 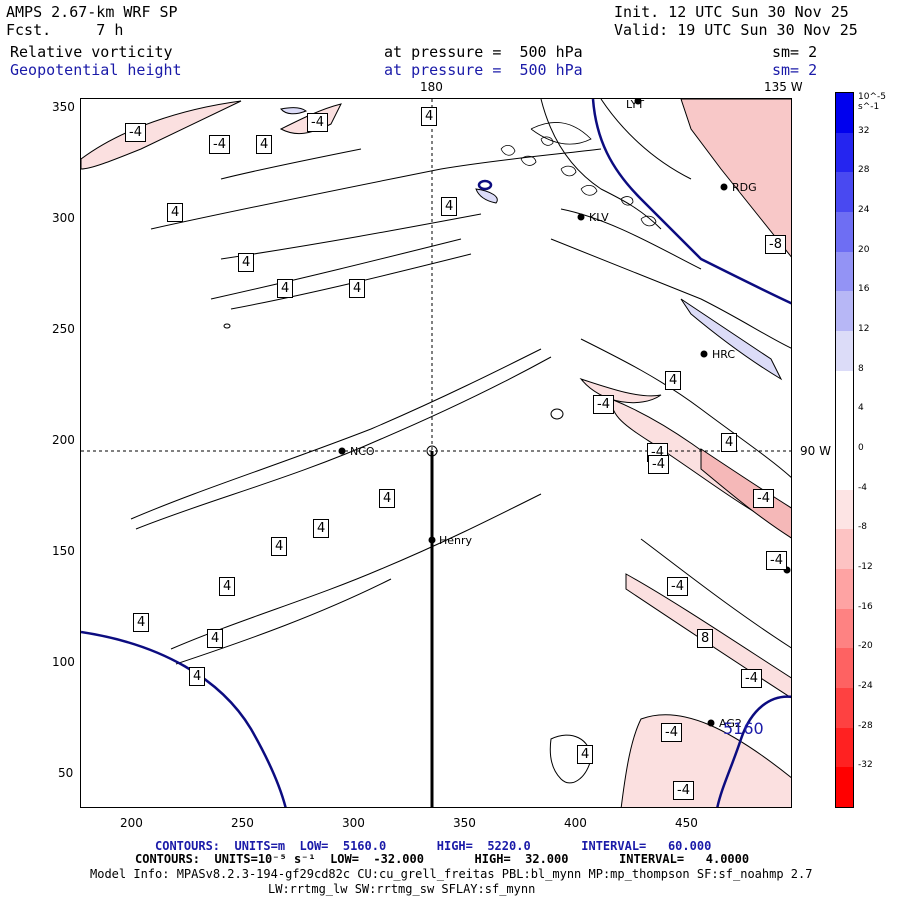 I want to click on y-tick: 150, so click(x=63, y=551).